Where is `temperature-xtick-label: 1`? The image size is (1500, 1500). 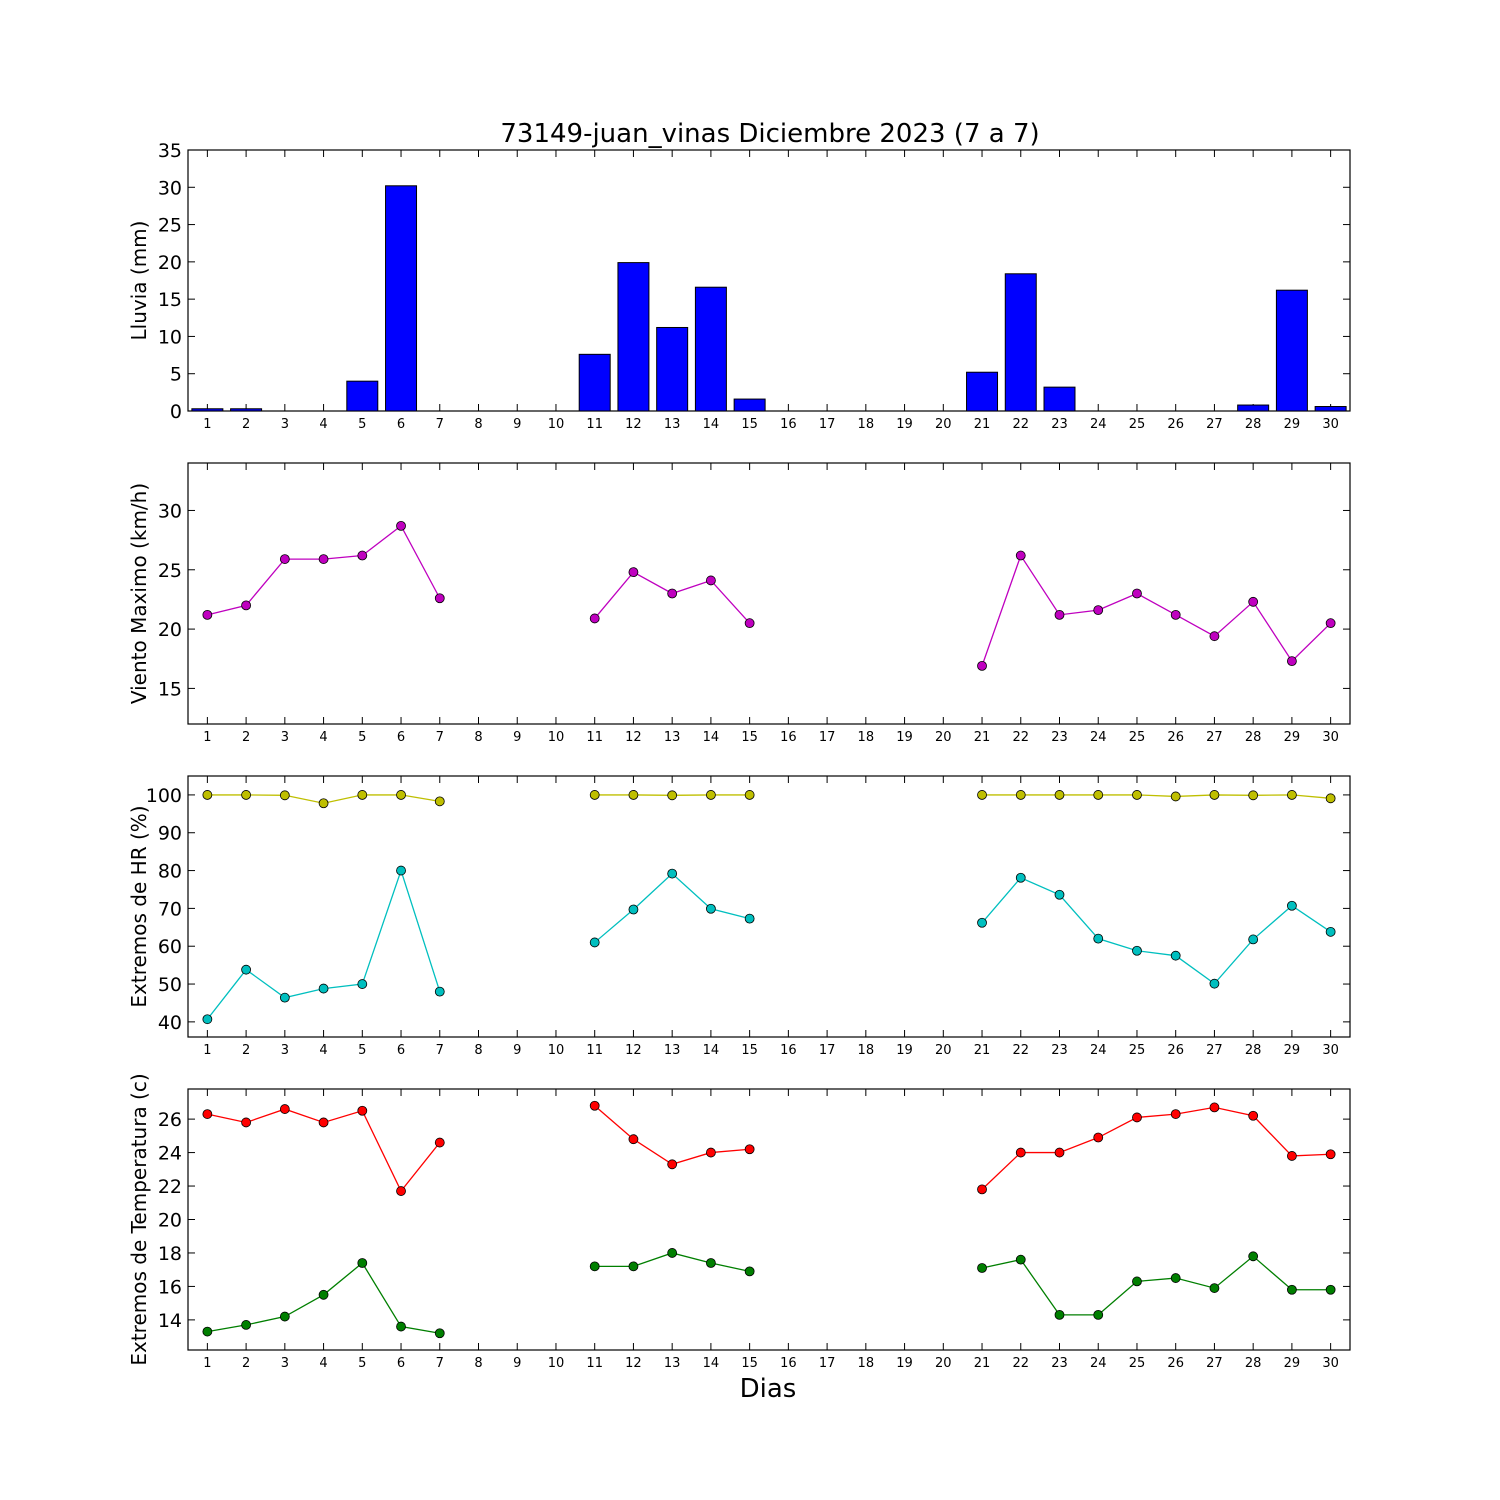
temperature-xtick-label: 1 is located at coordinates (207, 1363).